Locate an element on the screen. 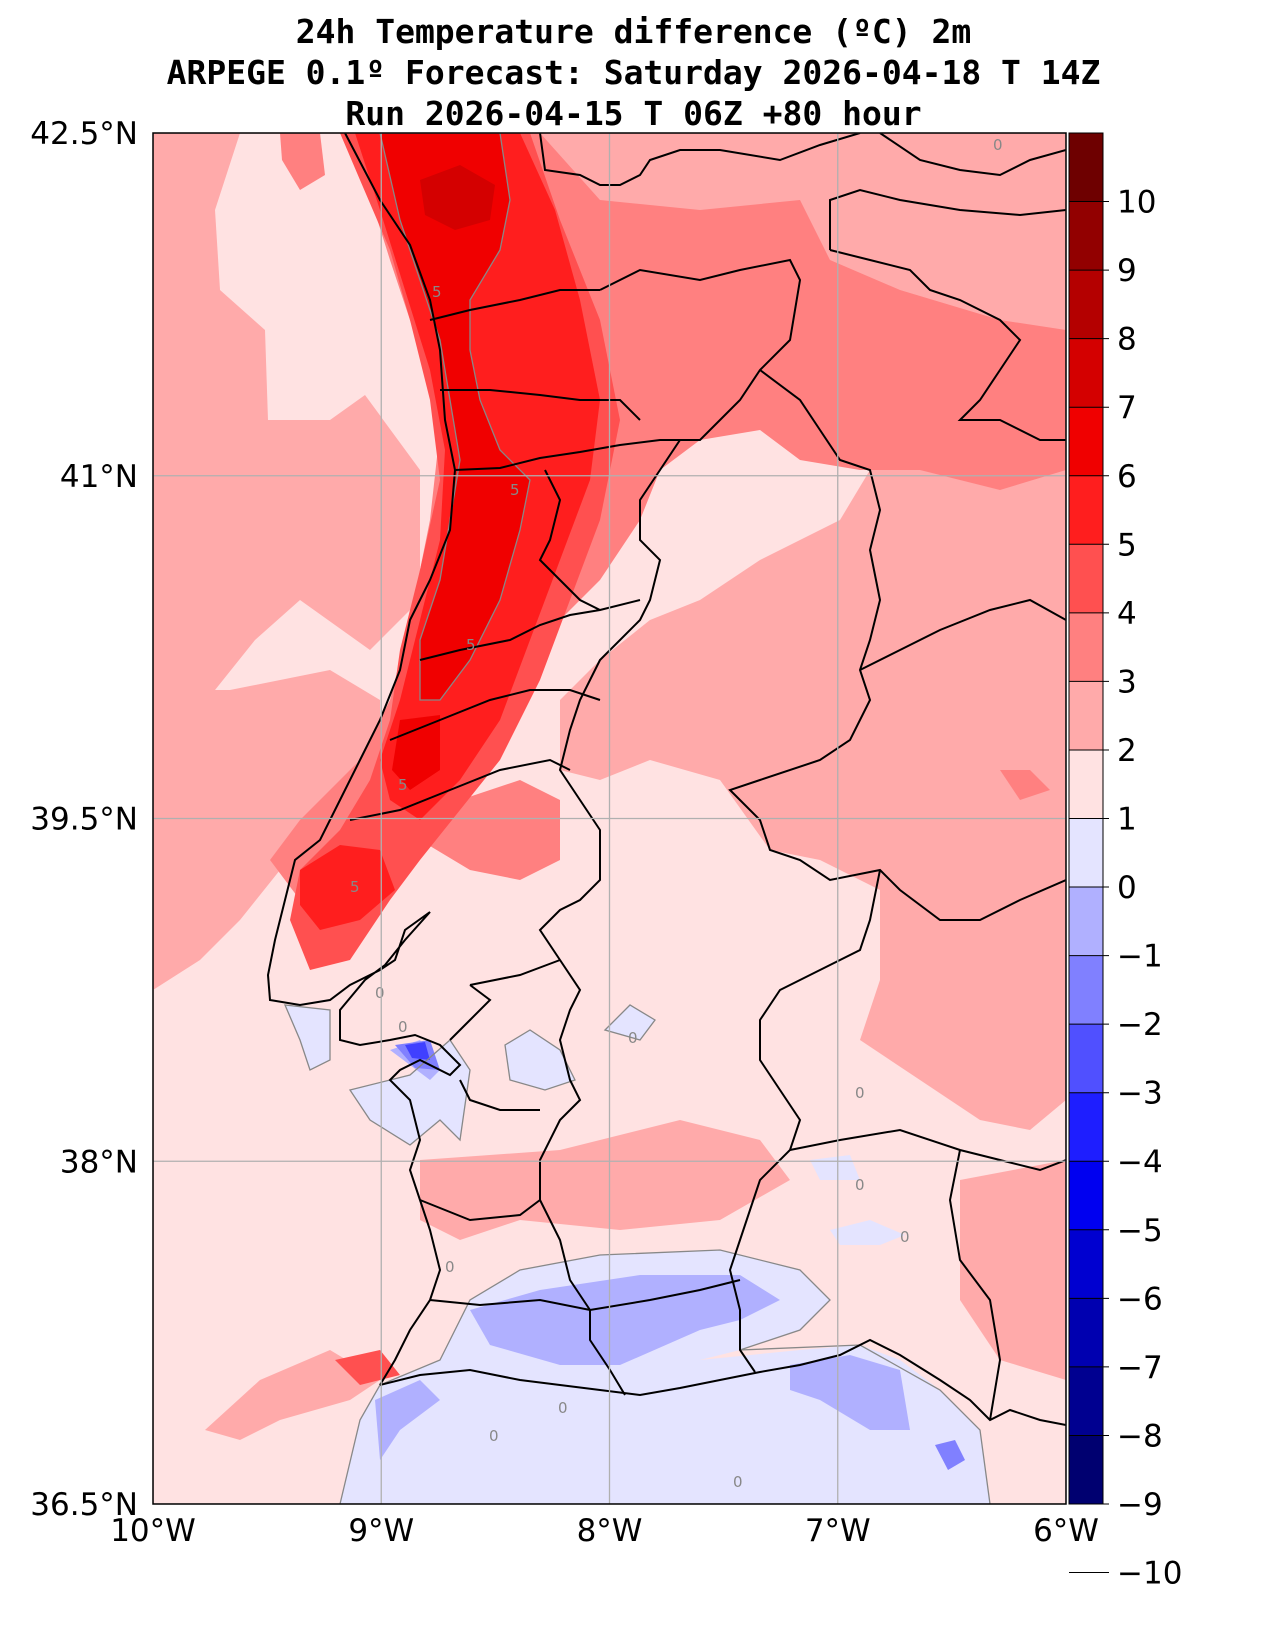  south-coastline is located at coordinates (722, 1382).